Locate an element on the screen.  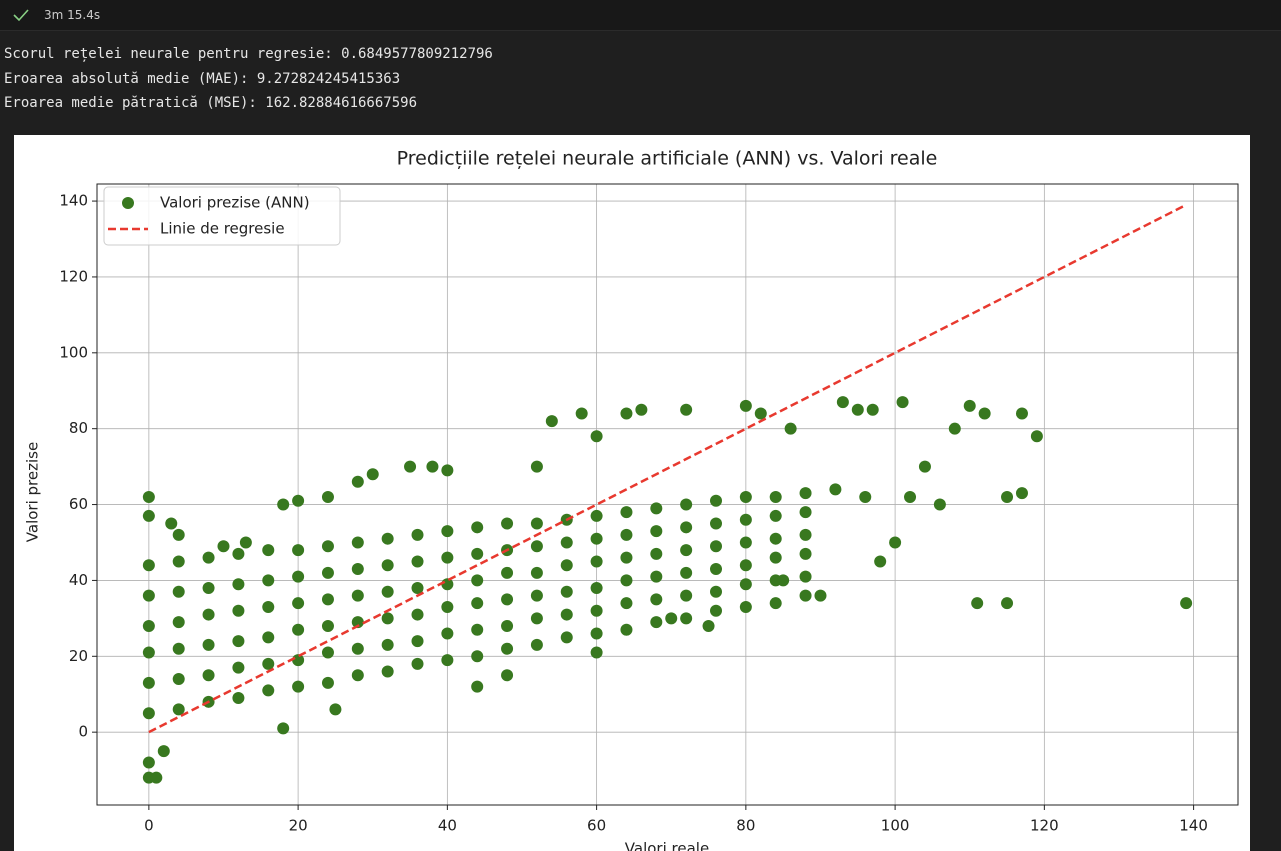
y-axis-label: Valori prezise is located at coordinates (33, 492).